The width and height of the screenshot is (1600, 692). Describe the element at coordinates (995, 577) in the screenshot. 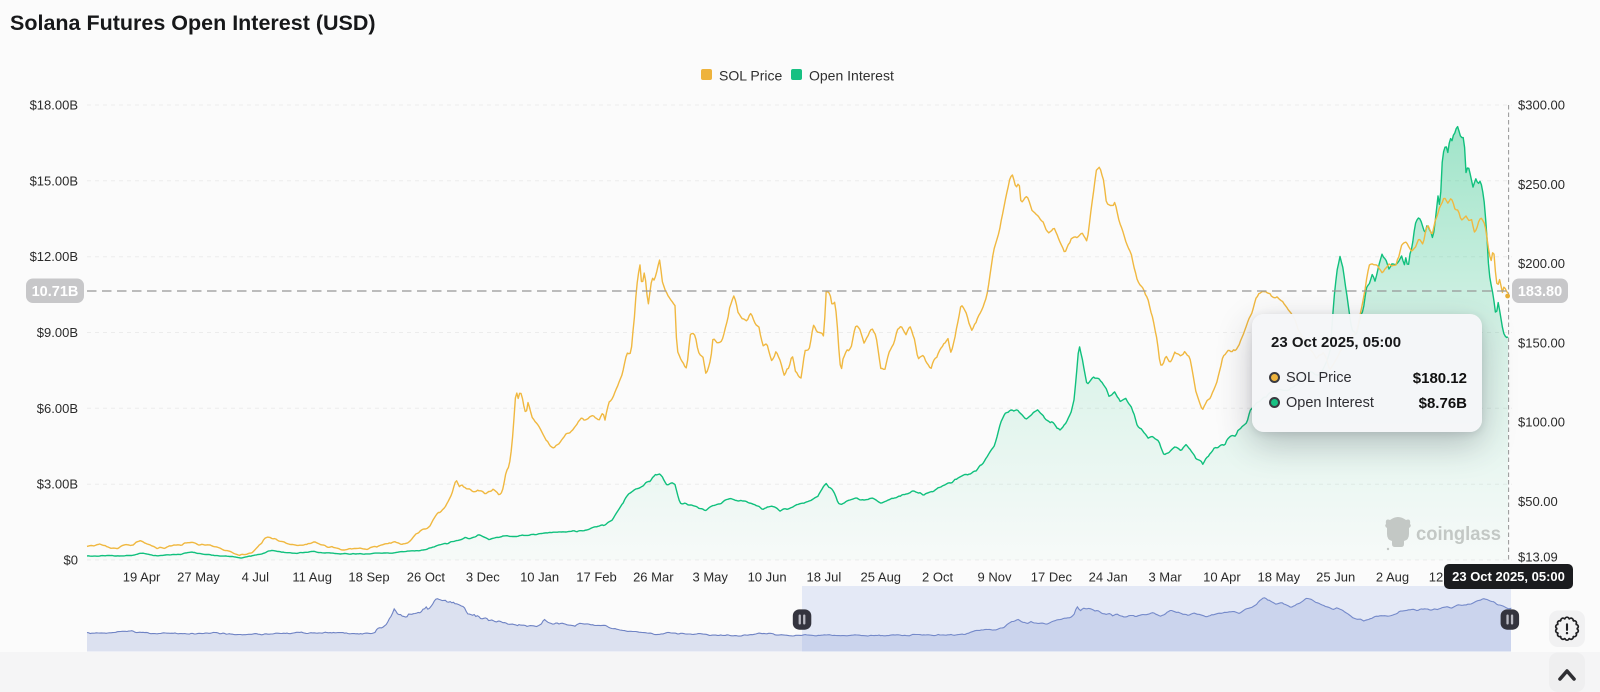

I see `svg-text: 9 Nov` at that location.